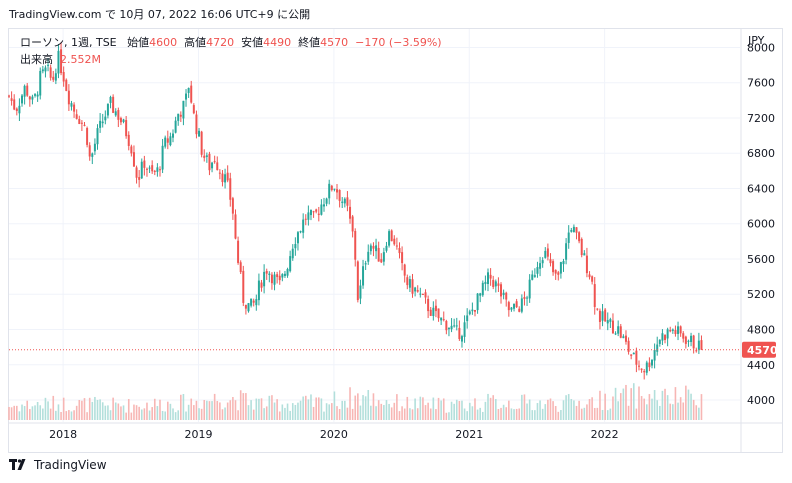 Image resolution: width=792 pixels, height=483 pixels. I want to click on brand-name: TradingView, so click(70, 465).